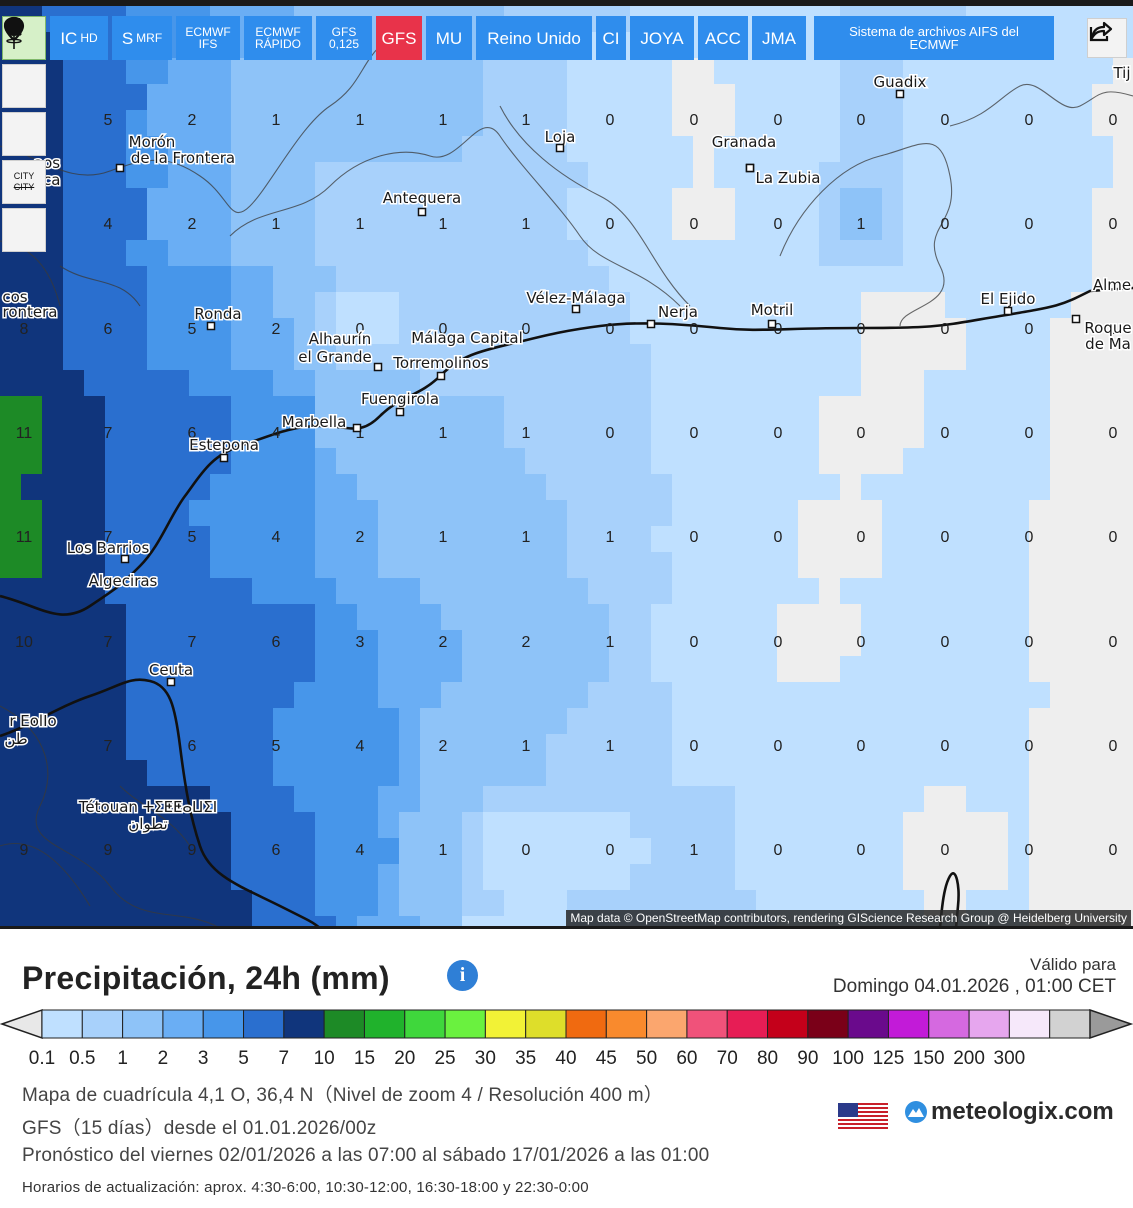  Describe the element at coordinates (79, 38) in the screenshot. I see `model-button-ic: IC HD` at that location.